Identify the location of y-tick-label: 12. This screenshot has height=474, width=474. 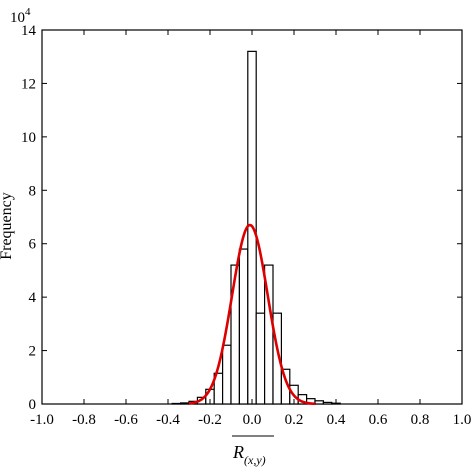
(28, 84).